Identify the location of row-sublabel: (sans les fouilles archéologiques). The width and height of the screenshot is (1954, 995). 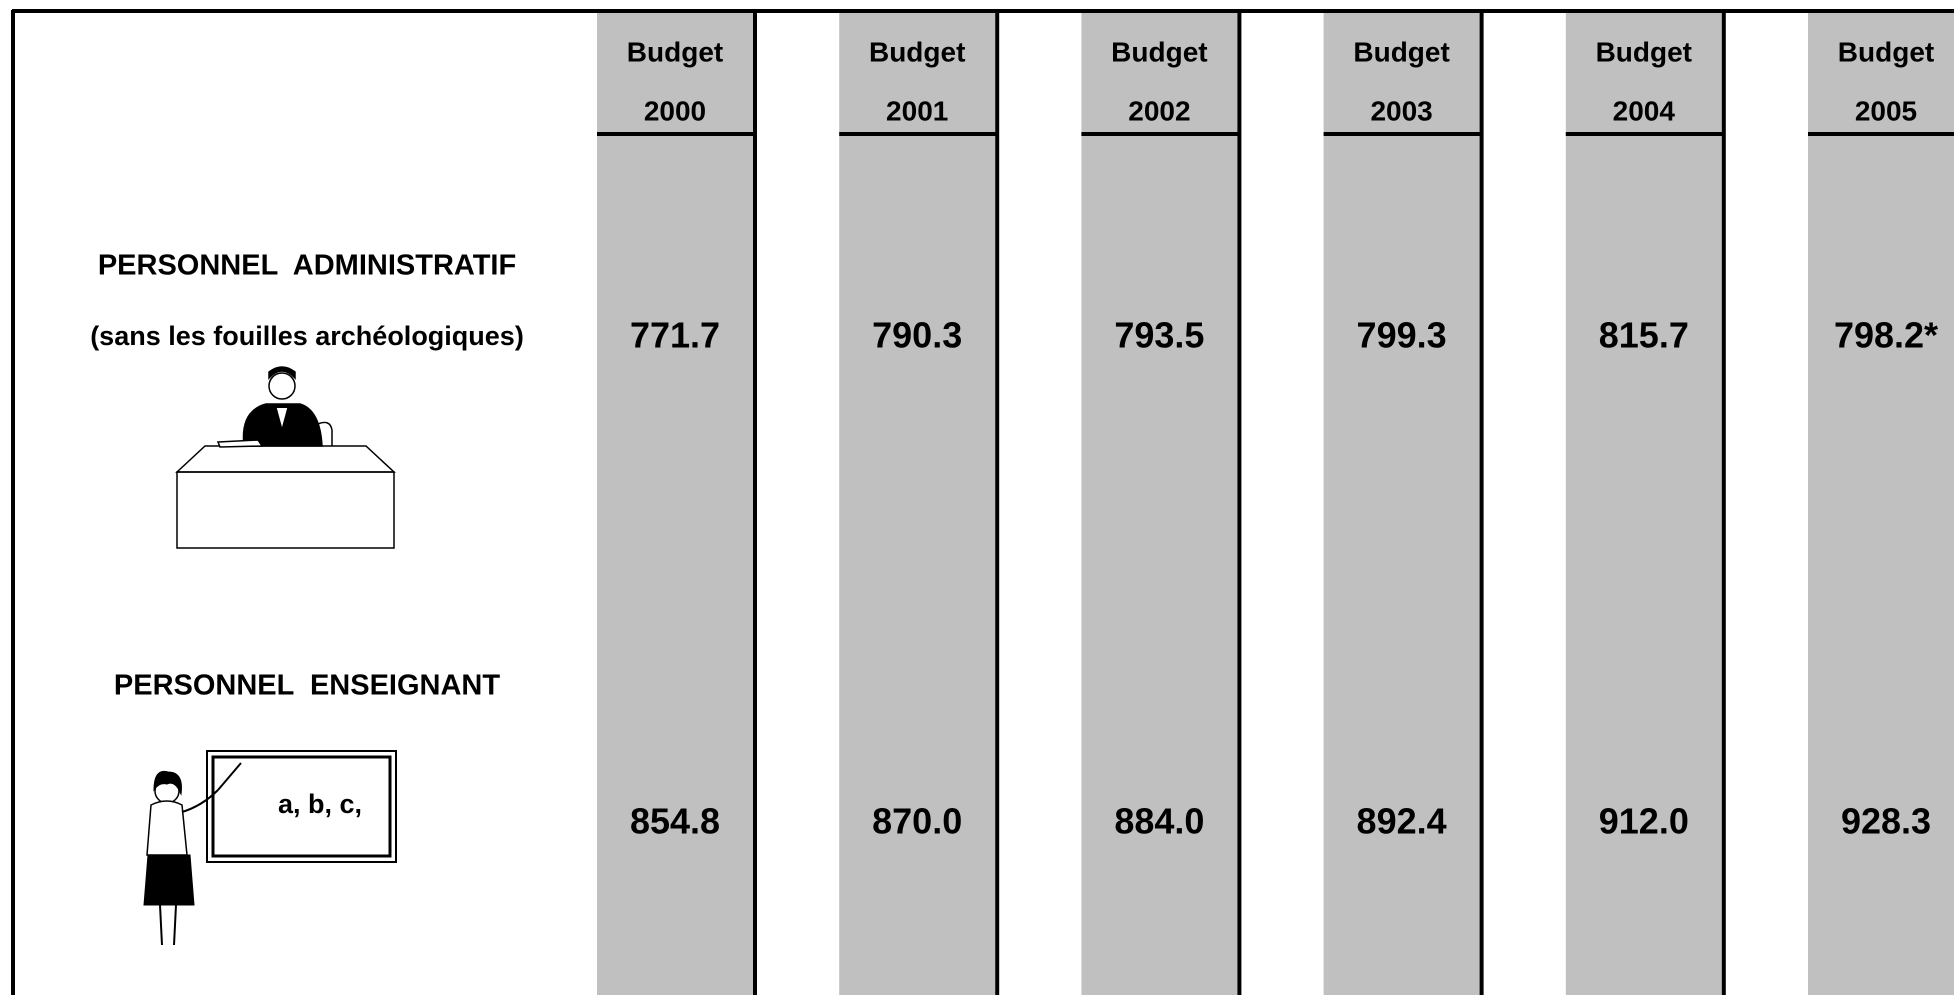
(307, 336).